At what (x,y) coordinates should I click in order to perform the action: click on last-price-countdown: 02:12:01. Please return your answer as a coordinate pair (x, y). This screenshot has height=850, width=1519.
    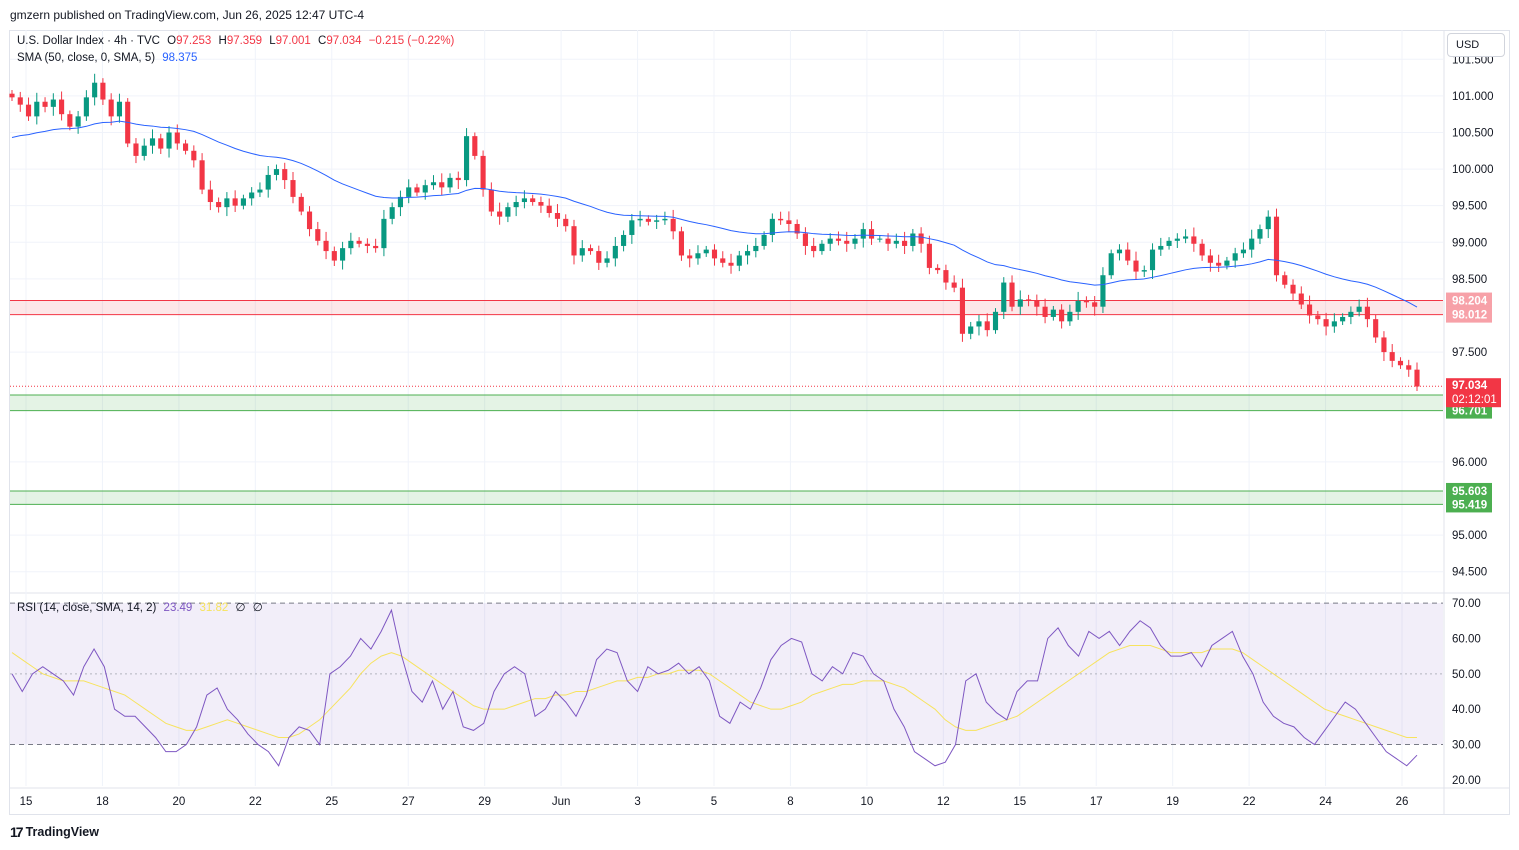
    Looking at the image, I should click on (1474, 400).